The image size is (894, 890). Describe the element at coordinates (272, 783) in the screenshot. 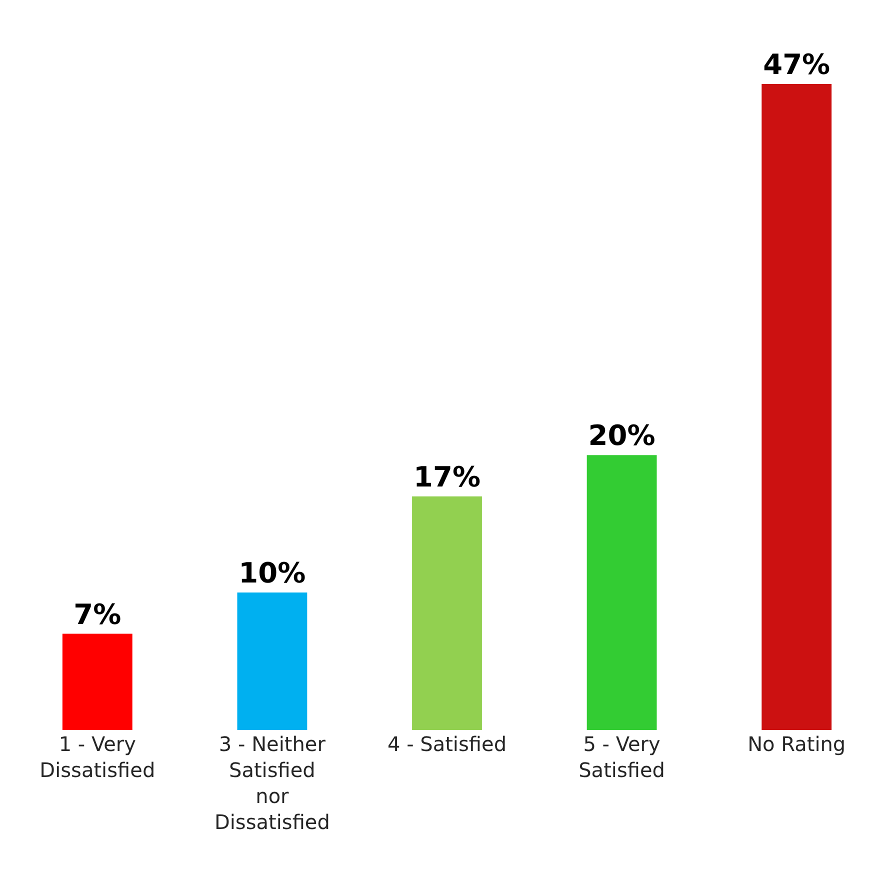

I see `x-tick-label: 3 - Neither Satisfied nor Dissatisfied` at that location.